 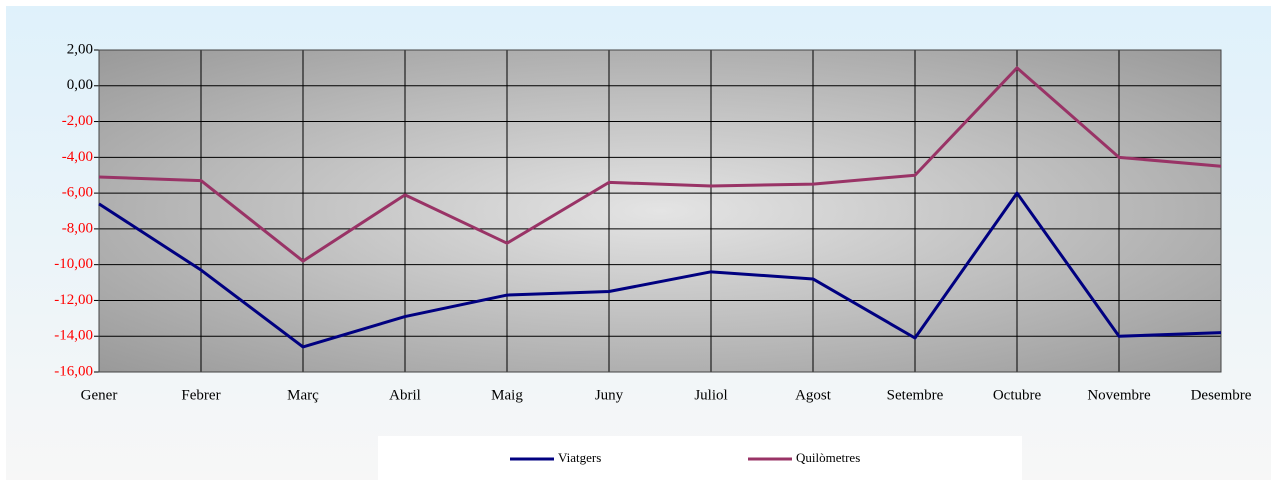 What do you see at coordinates (609, 395) in the screenshot?
I see `x-tick-label: Juny` at bounding box center [609, 395].